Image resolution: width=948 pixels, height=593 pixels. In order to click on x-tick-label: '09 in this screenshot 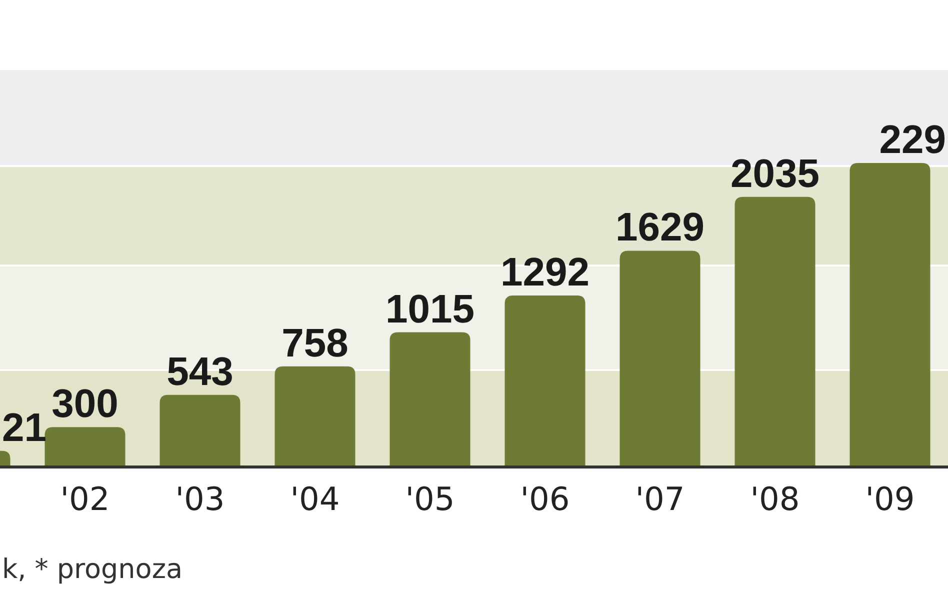, I will do `click(890, 499)`.